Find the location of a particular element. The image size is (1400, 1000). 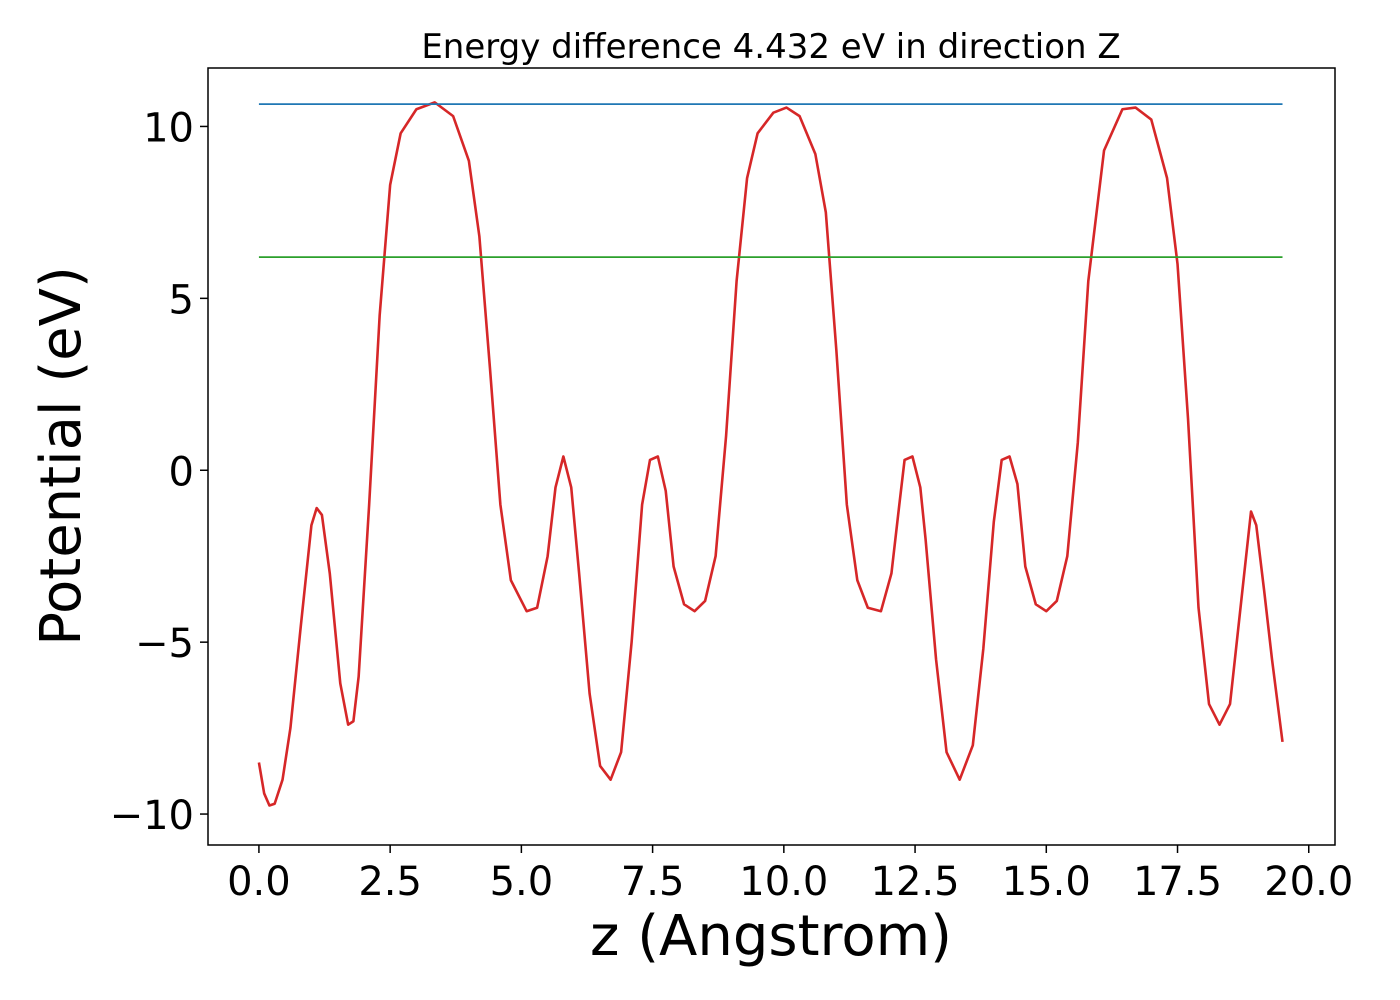

x-tick-label: 15.0 is located at coordinates (1046, 882).